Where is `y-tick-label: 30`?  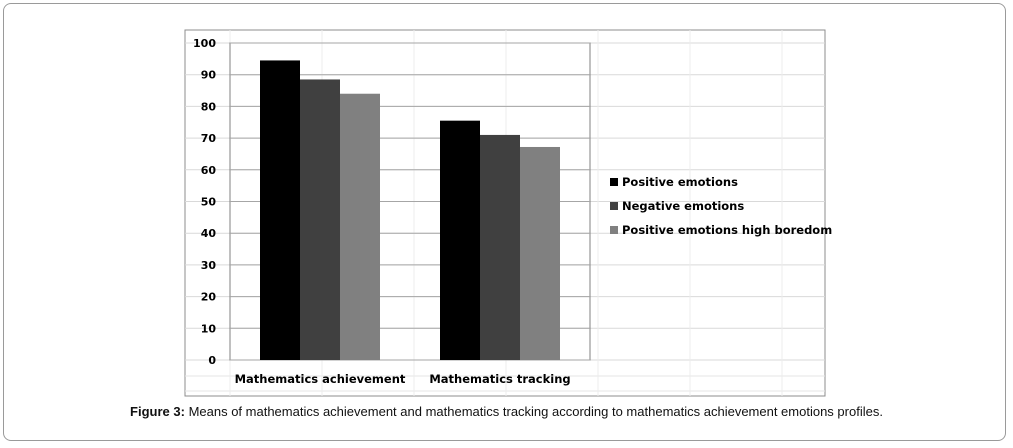
y-tick-label: 30 is located at coordinates (209, 265).